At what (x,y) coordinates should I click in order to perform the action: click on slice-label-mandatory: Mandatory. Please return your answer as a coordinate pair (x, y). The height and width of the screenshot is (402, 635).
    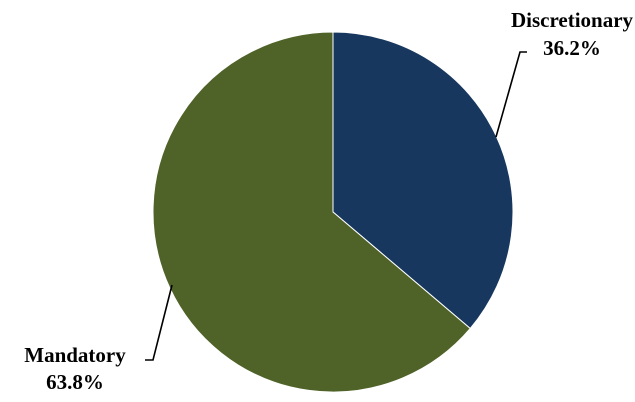
    Looking at the image, I should click on (75, 355).